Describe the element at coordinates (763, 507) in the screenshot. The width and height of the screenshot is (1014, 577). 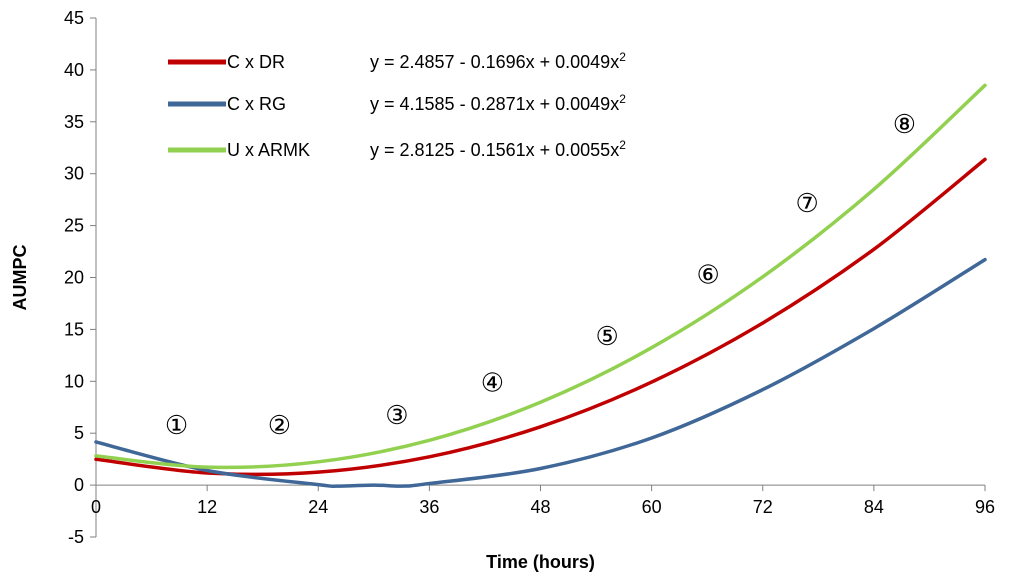
I see `x-tick-label: 72` at that location.